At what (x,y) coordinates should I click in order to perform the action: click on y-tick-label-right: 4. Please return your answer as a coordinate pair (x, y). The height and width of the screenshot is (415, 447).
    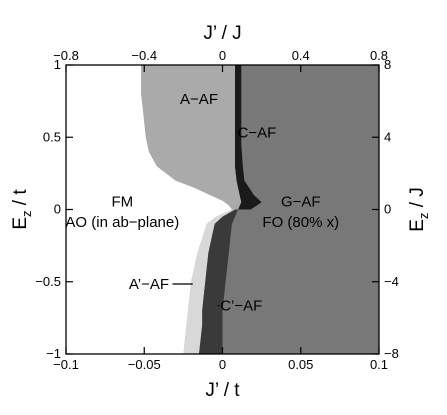
    Looking at the image, I should click on (387, 136).